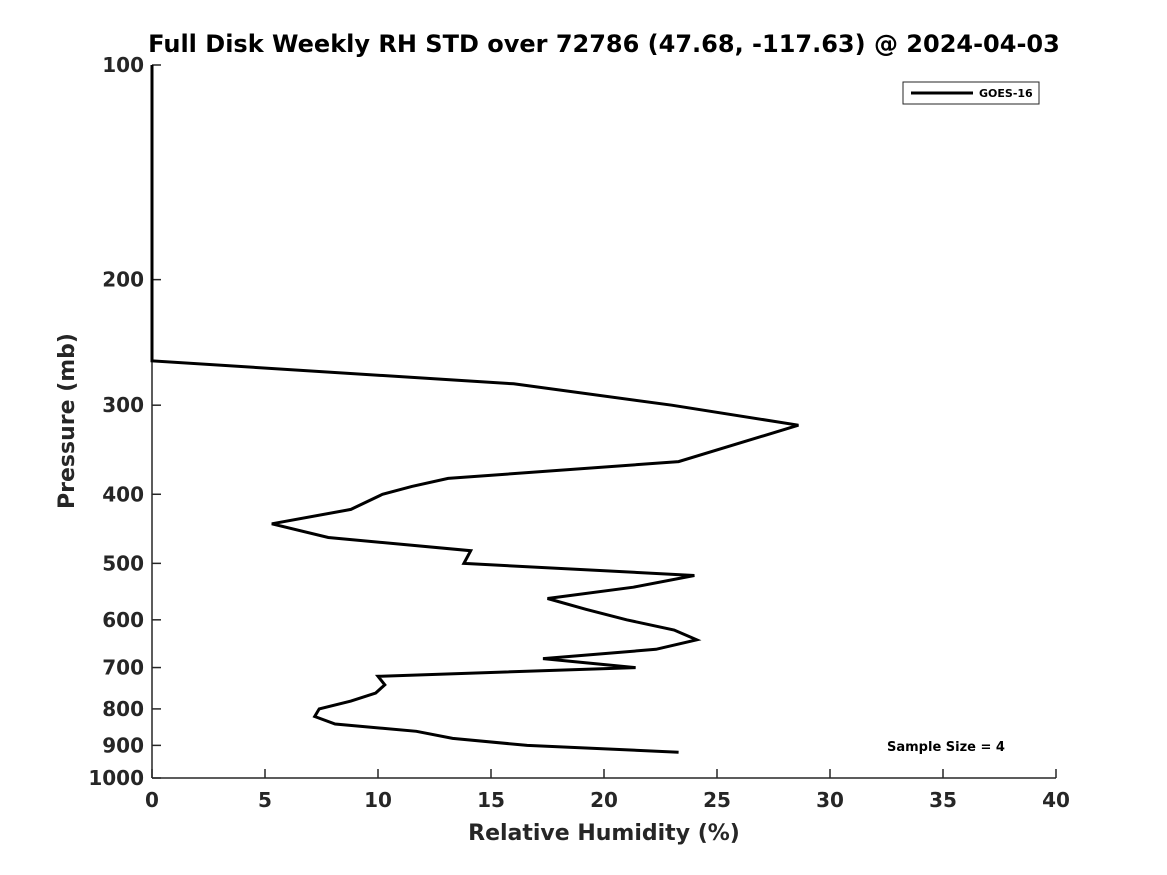  I want to click on y-axis-label: Pressure (mb), so click(67, 421).